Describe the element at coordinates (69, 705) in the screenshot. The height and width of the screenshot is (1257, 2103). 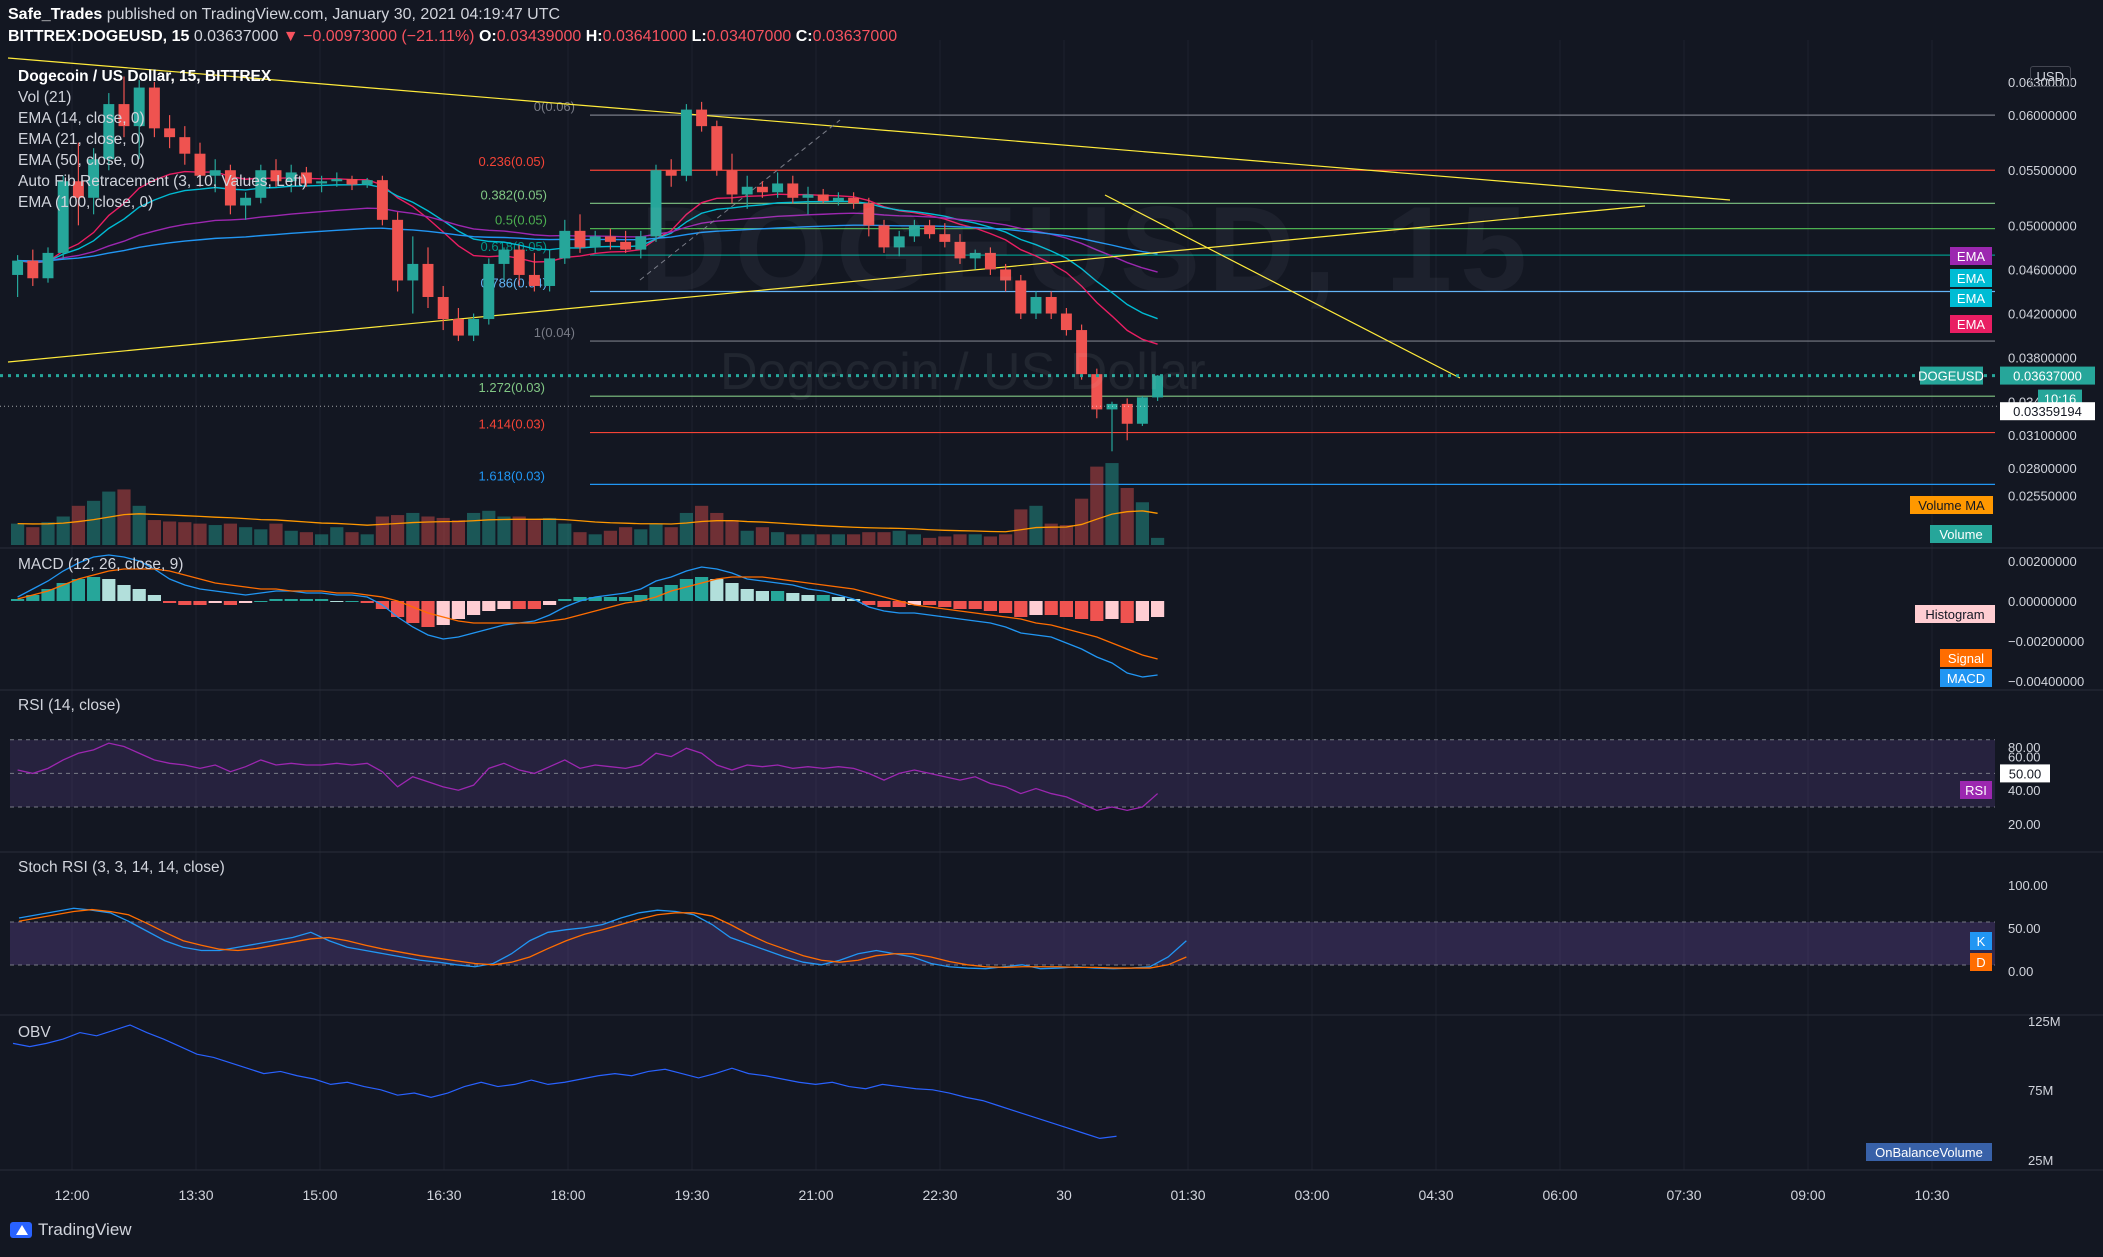
I see `pane-title-rsi: RSI (14, close)` at that location.